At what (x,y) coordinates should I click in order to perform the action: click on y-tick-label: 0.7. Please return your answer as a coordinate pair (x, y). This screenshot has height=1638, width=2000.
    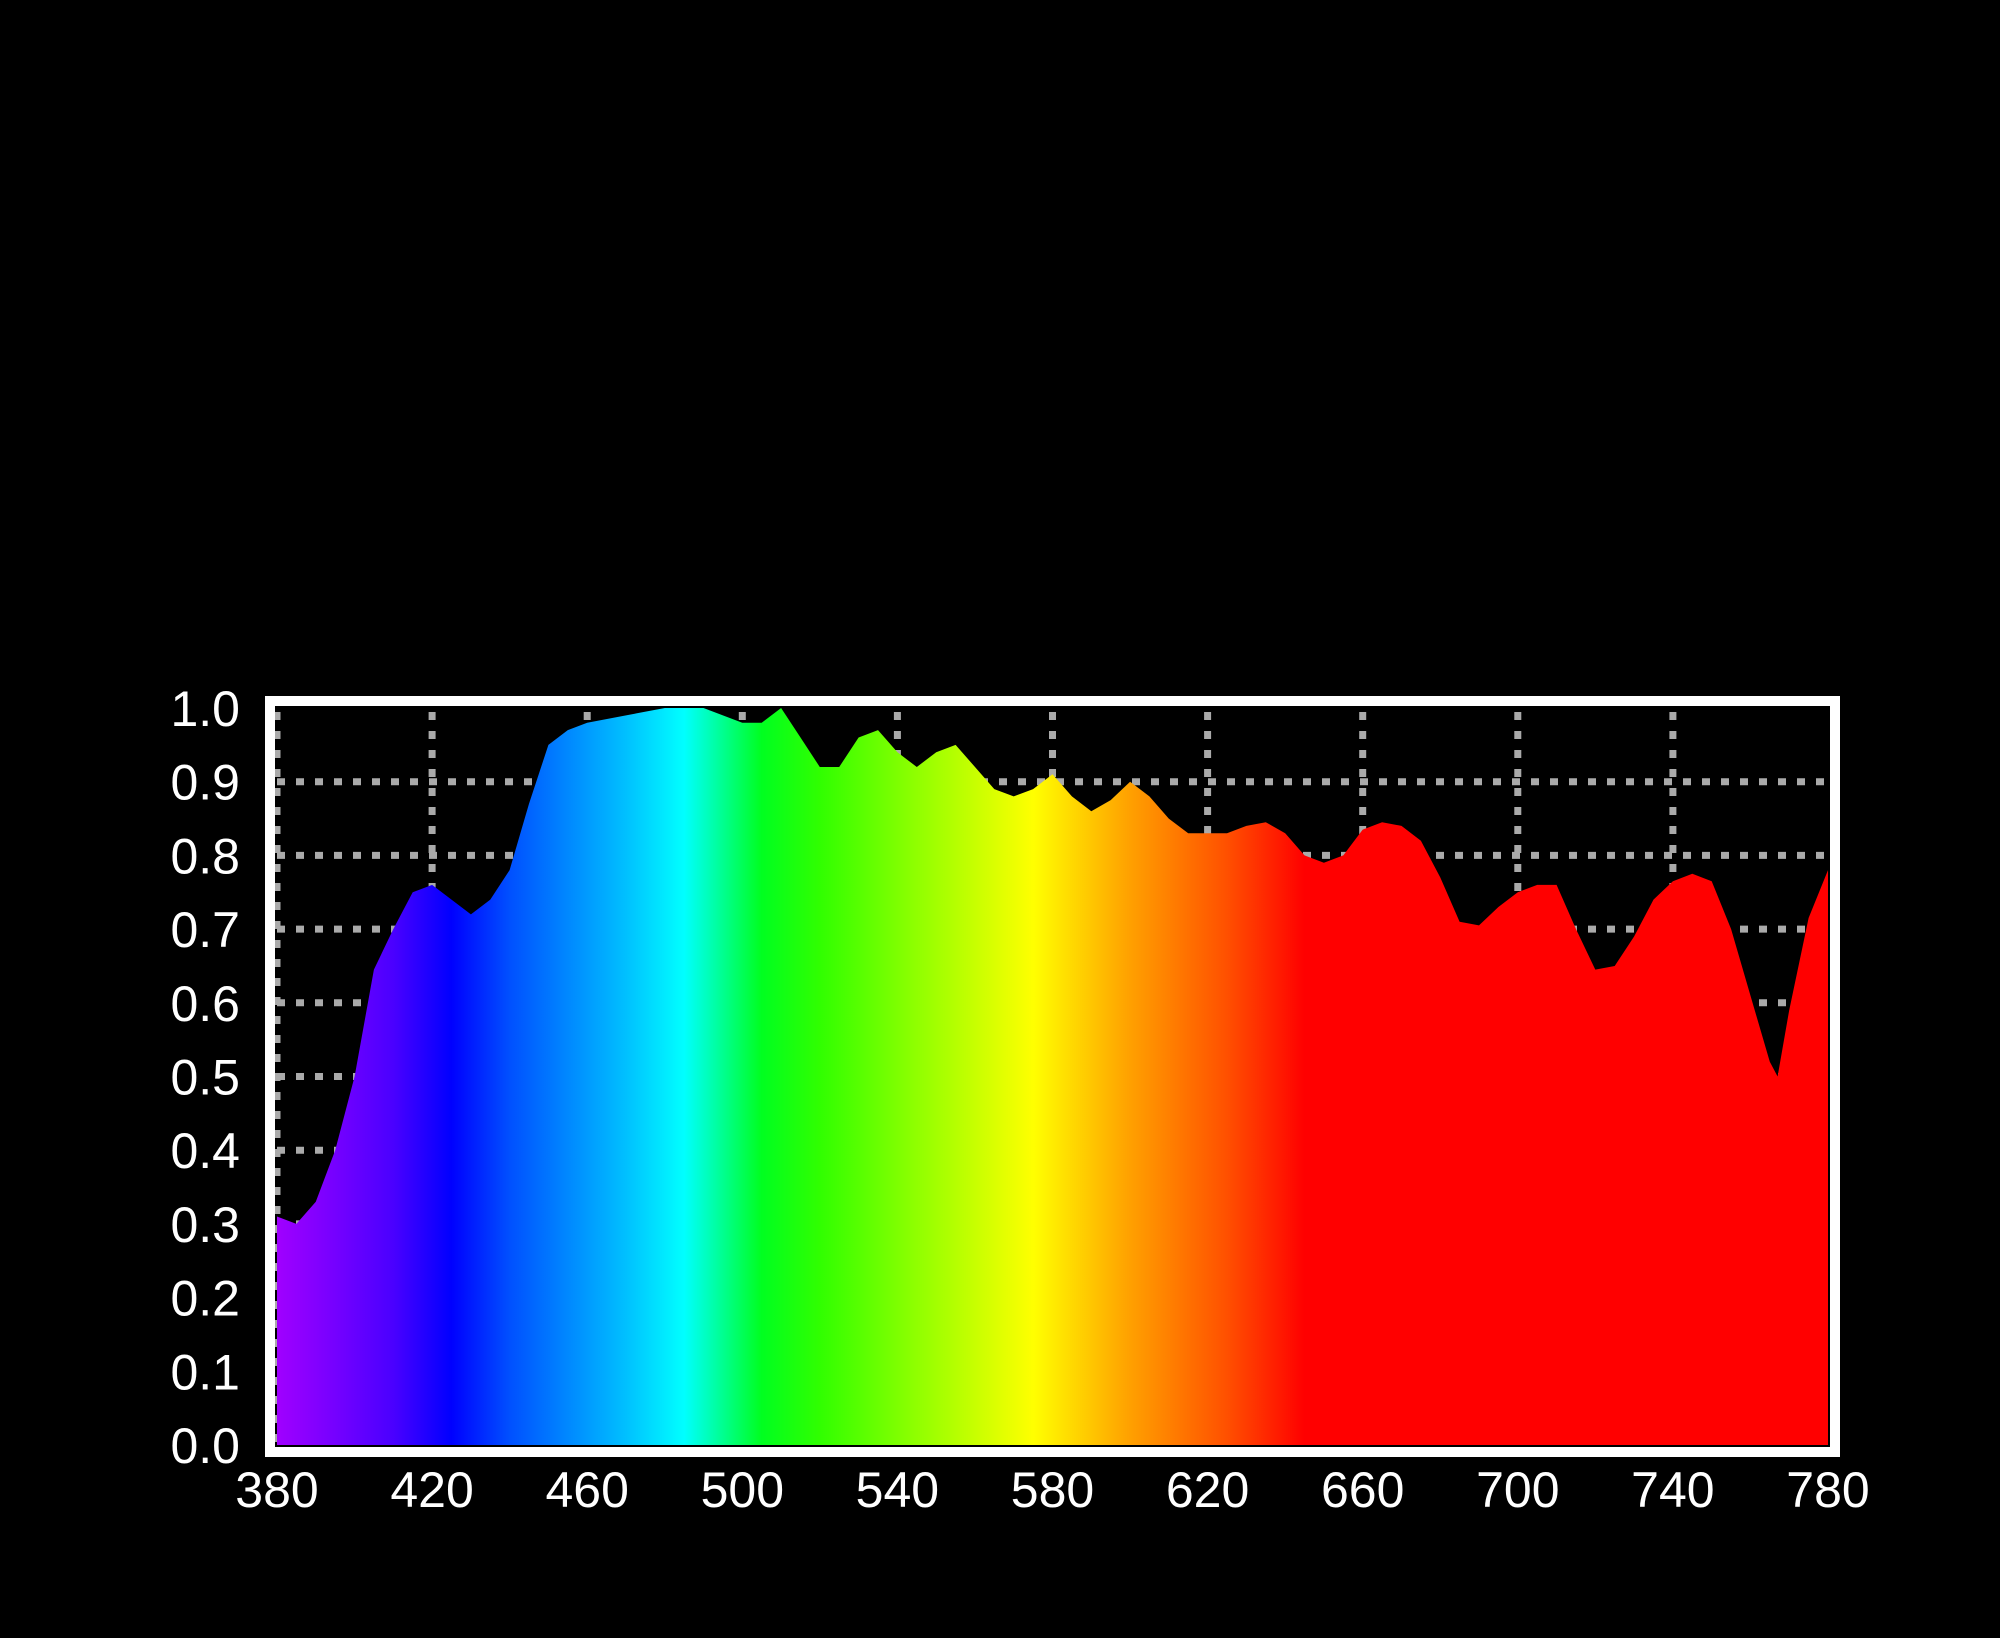
    Looking at the image, I should click on (205, 930).